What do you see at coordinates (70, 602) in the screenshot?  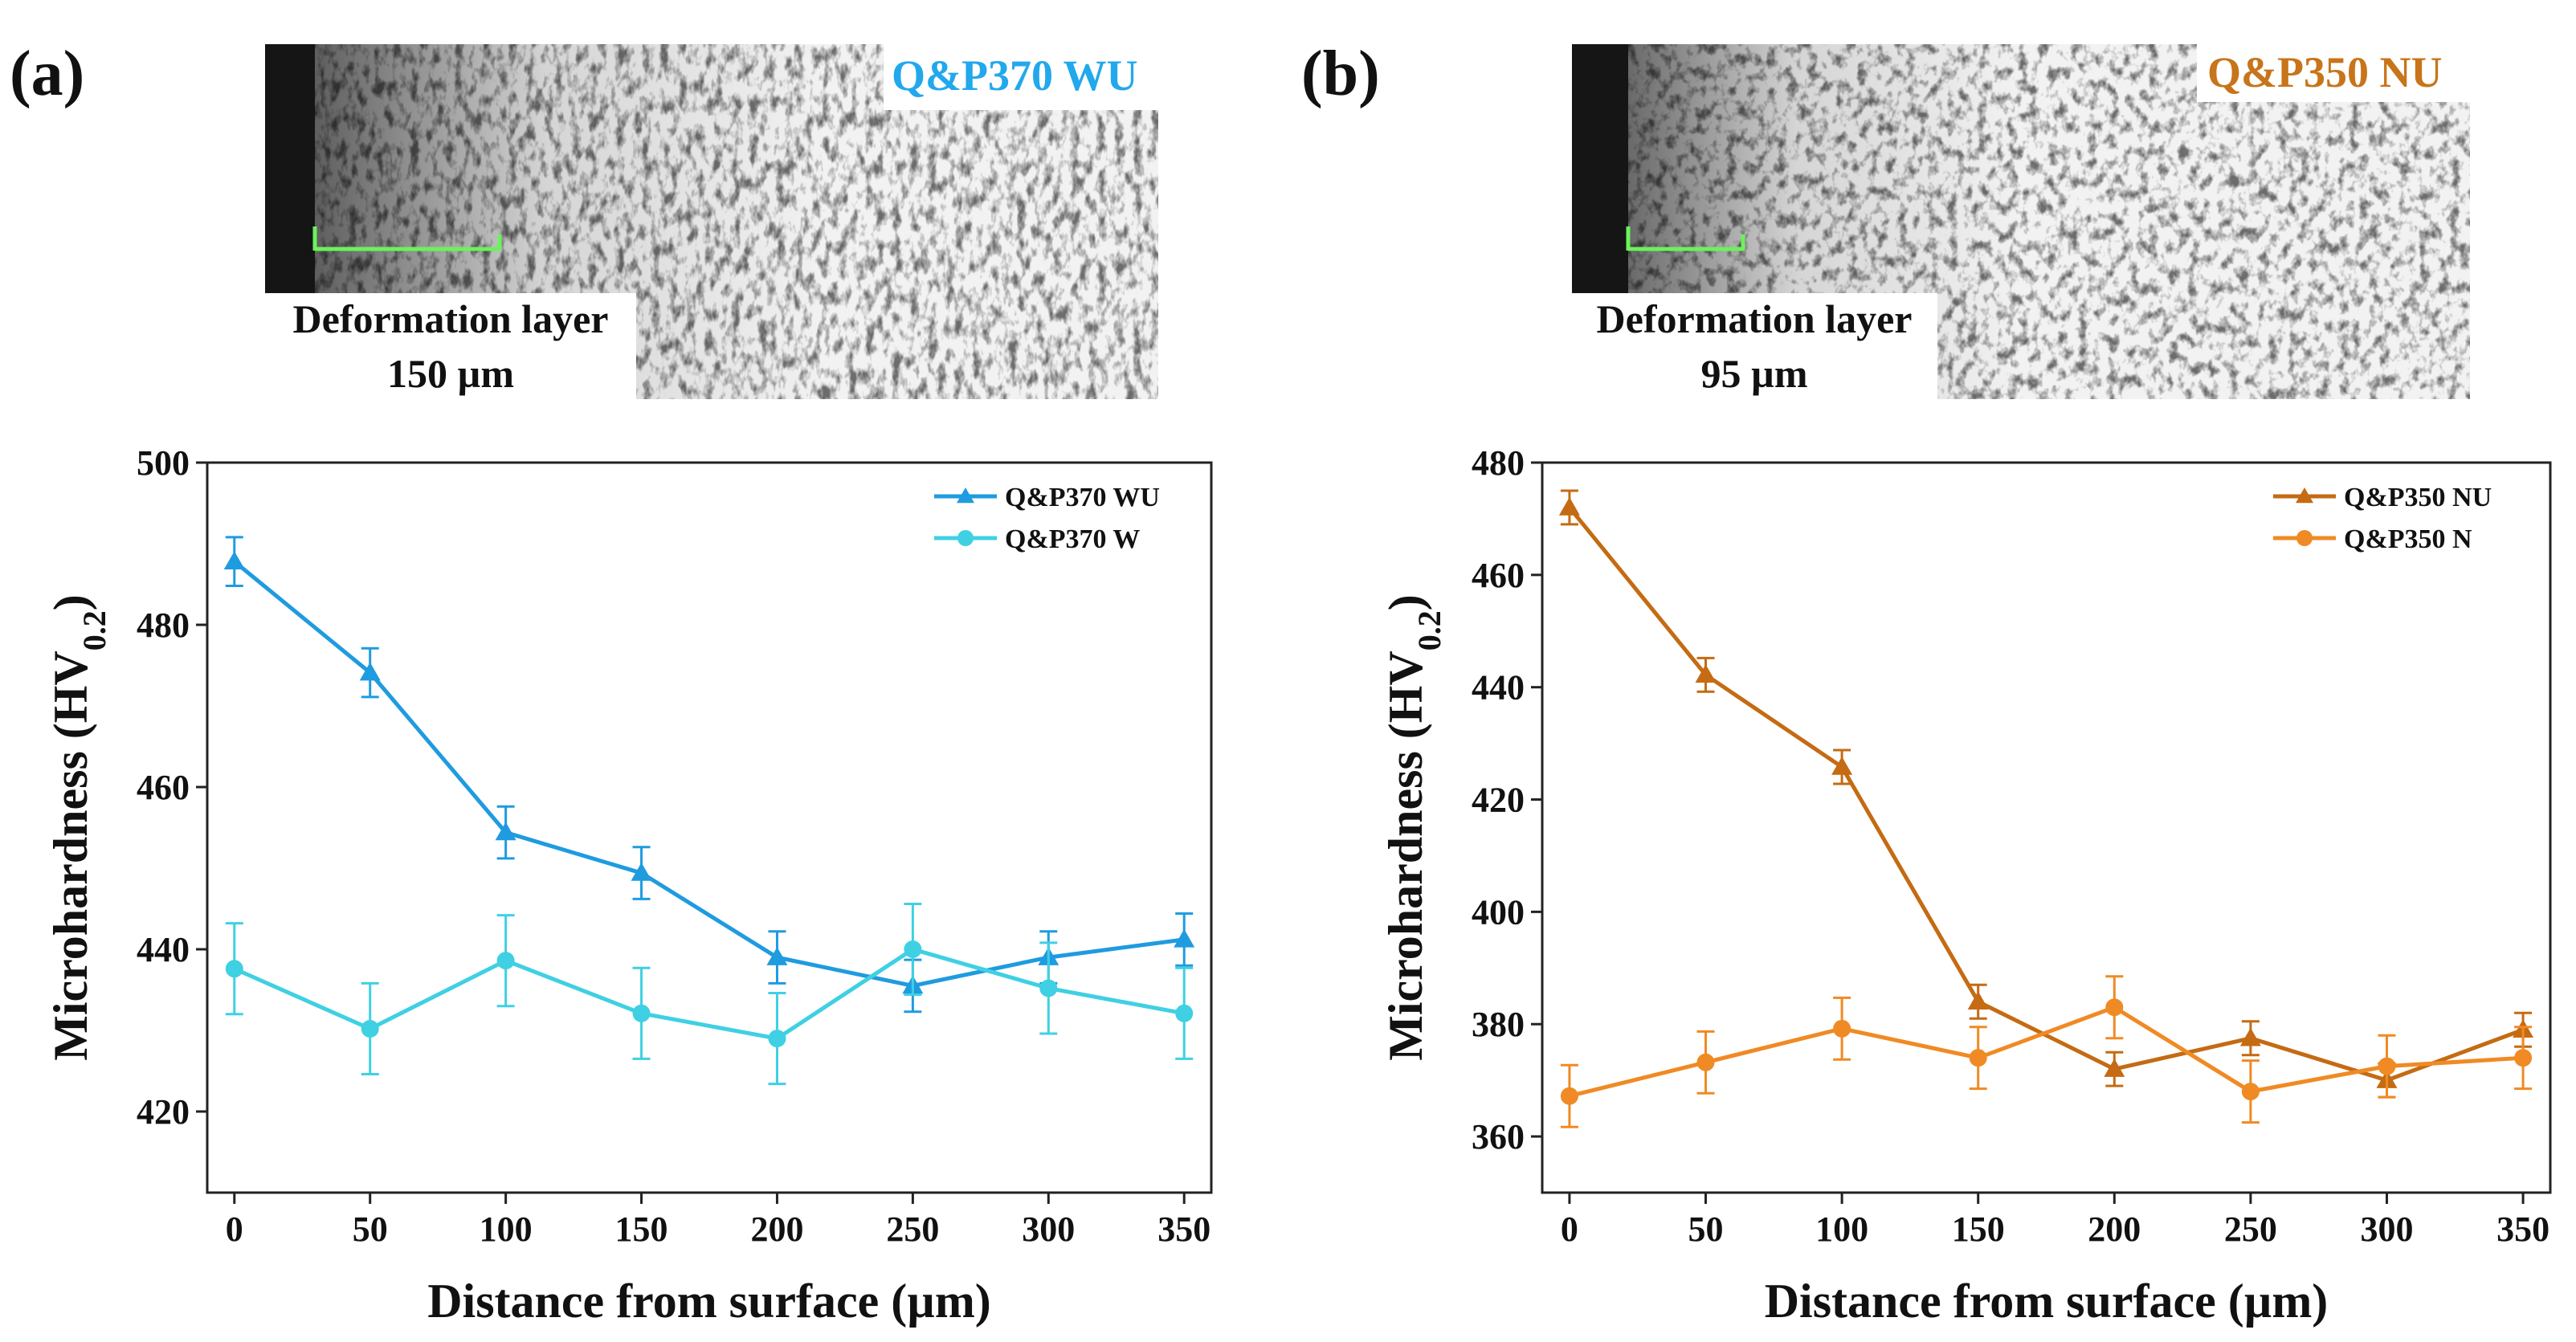 I see `chart-a-y-axis-title-close: )` at bounding box center [70, 602].